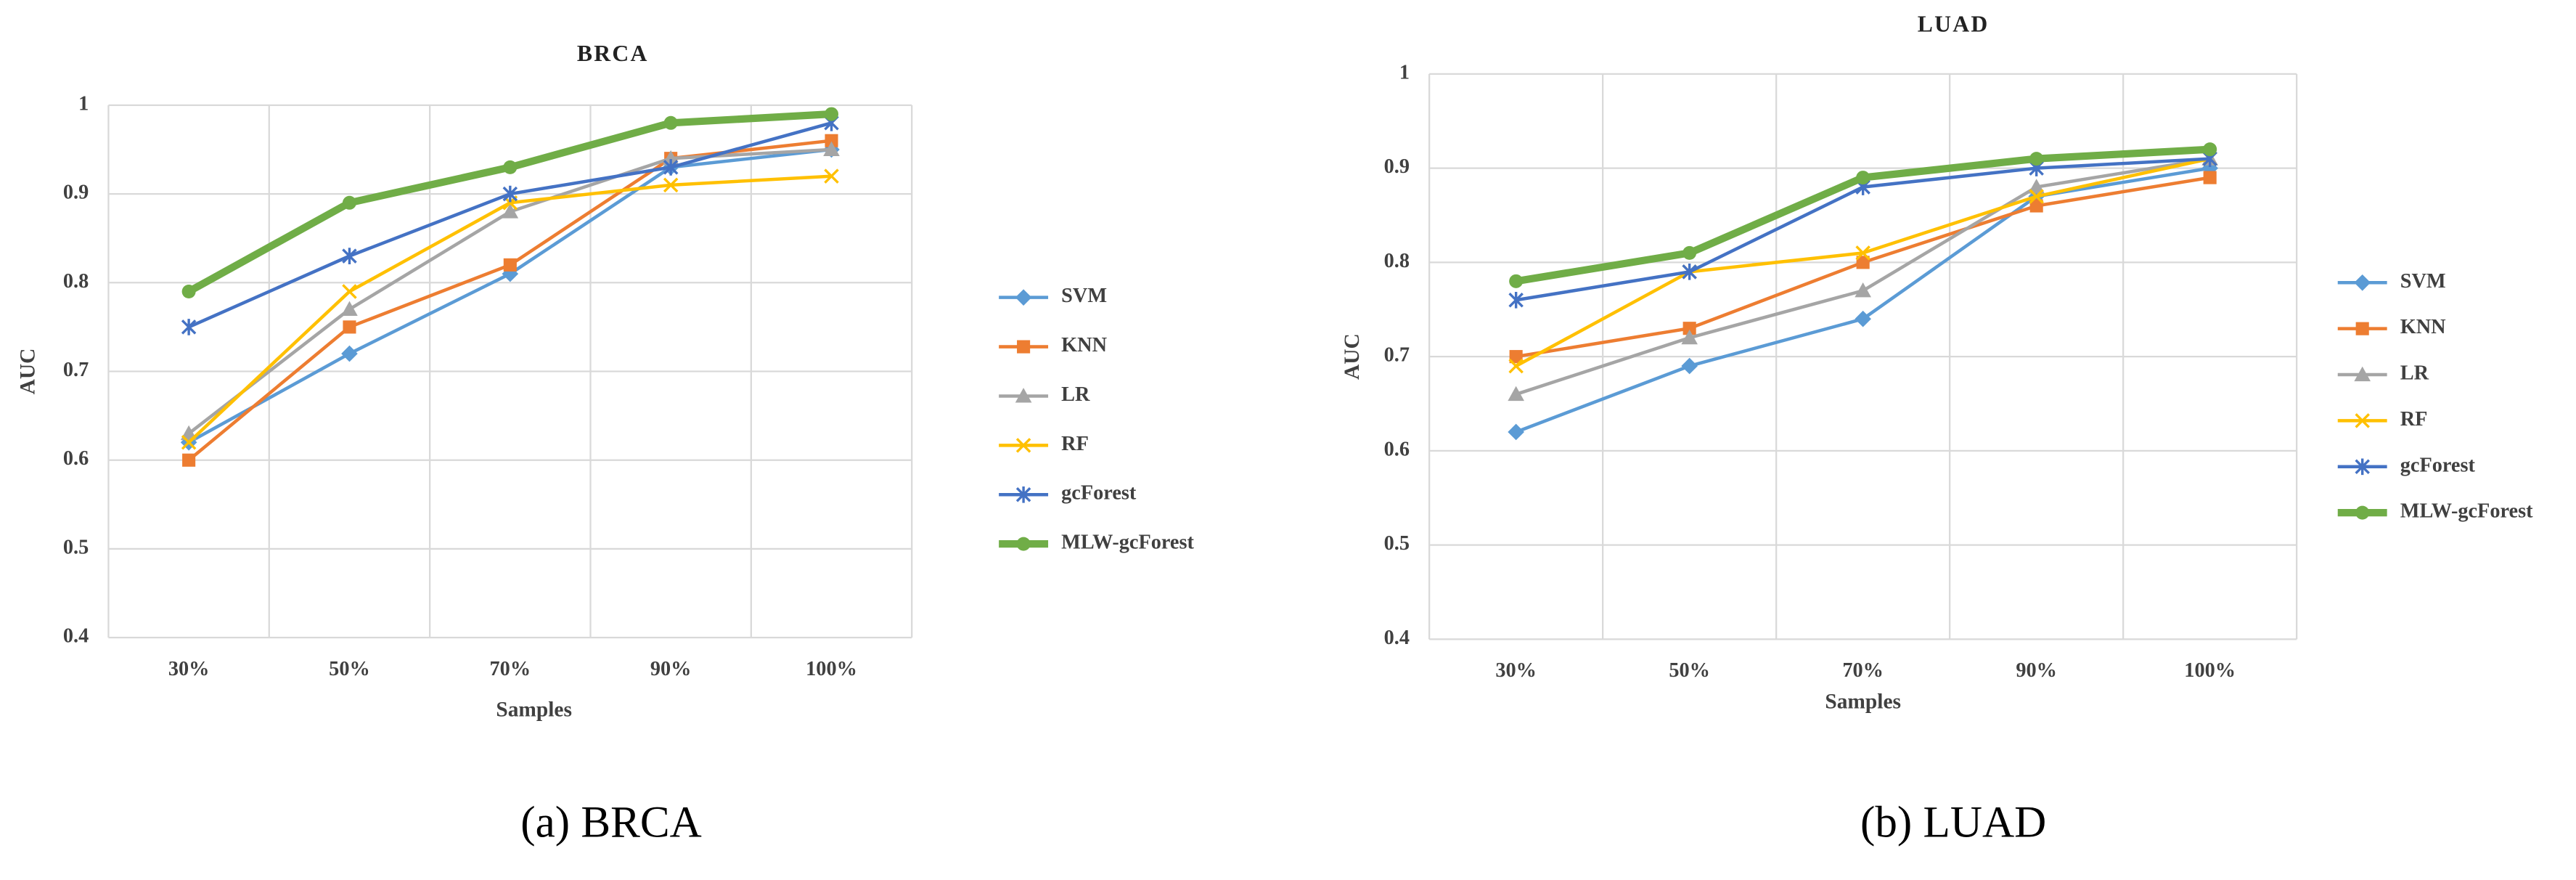 The height and width of the screenshot is (880, 2576). Describe the element at coordinates (610, 822) in the screenshot. I see `caption: (a) BRCA` at that location.